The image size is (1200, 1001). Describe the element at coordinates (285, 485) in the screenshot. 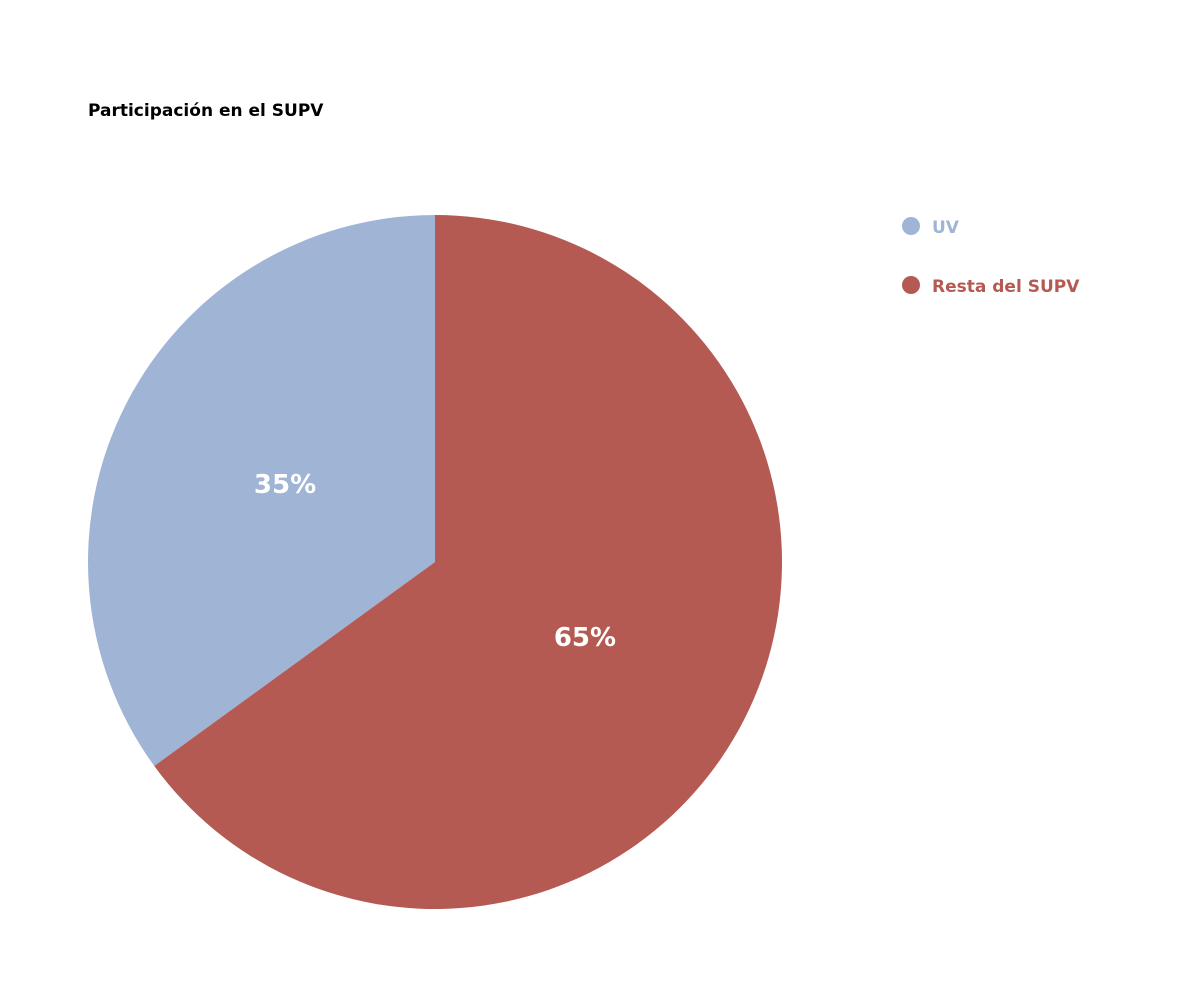

I see `slice-label: 35%` at that location.